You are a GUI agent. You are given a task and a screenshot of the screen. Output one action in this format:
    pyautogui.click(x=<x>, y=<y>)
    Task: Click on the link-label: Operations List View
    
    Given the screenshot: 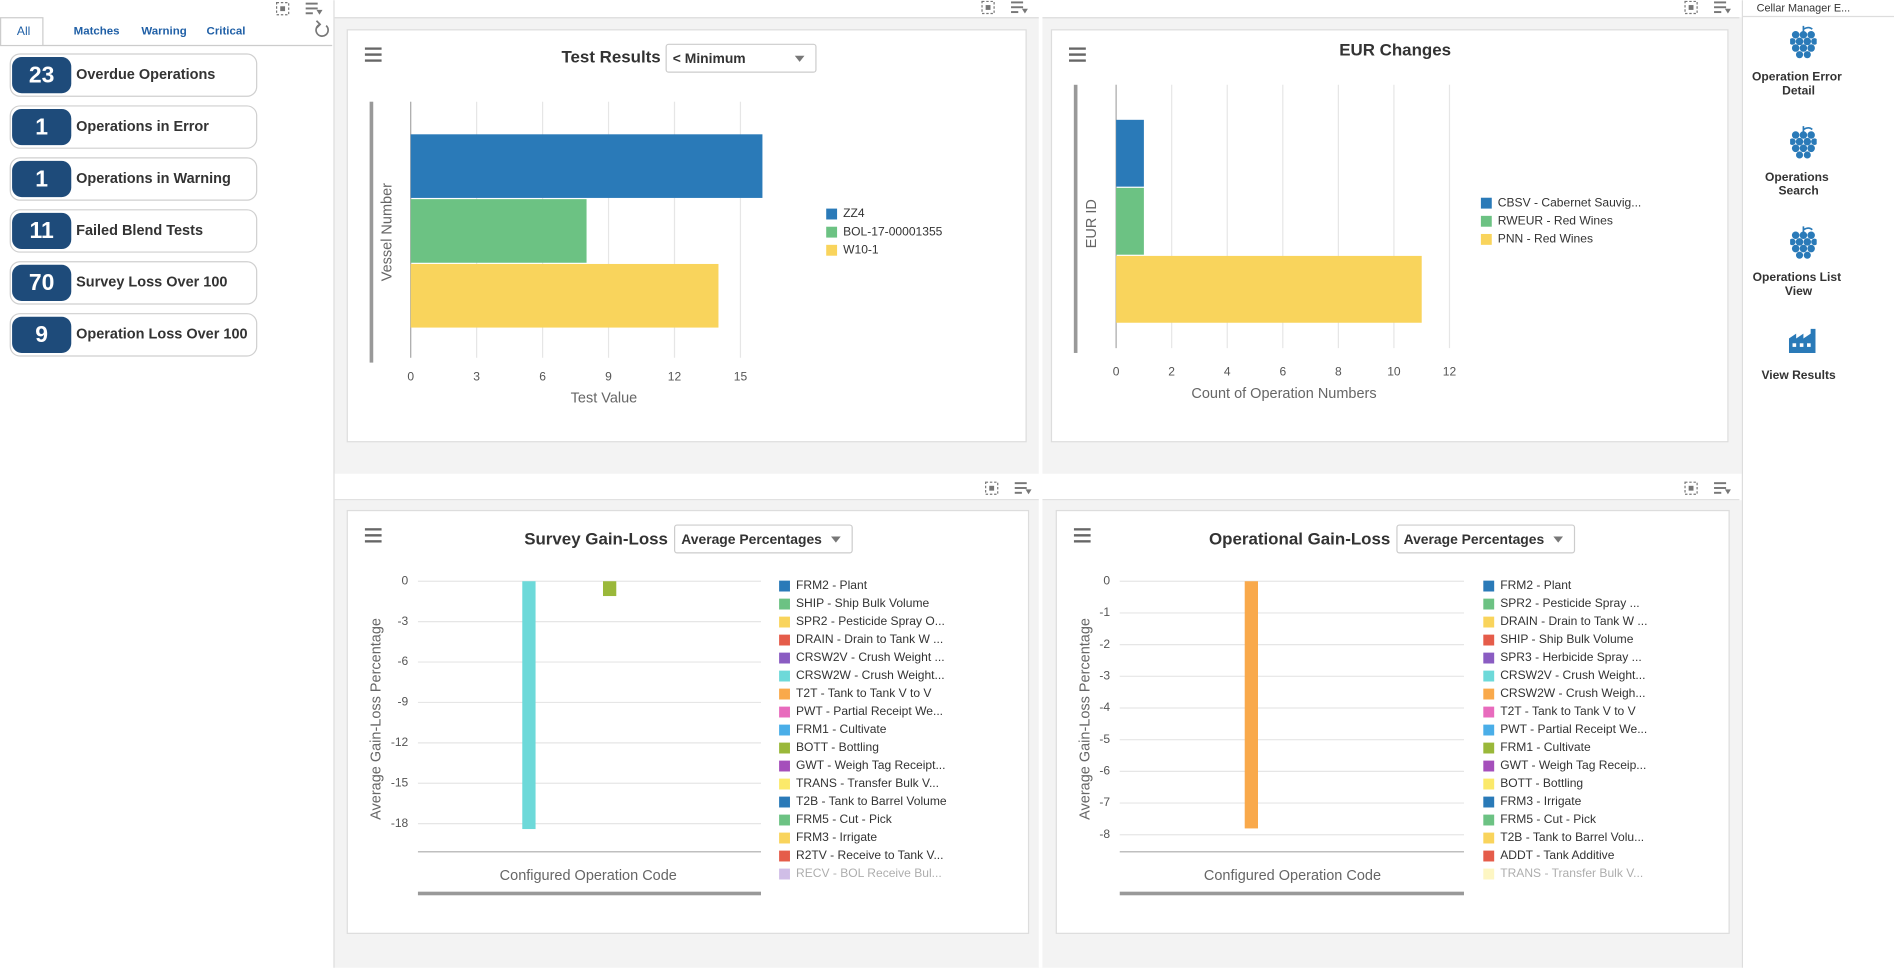 What is the action you would take?
    pyautogui.click(x=1799, y=284)
    